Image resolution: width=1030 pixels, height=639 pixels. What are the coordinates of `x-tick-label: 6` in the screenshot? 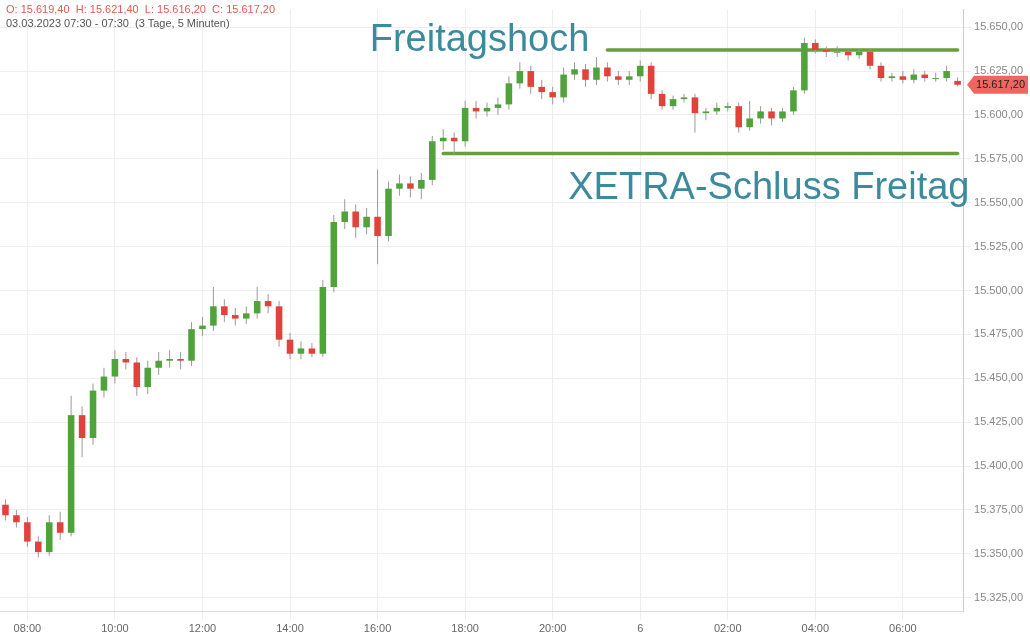 It's located at (640, 628).